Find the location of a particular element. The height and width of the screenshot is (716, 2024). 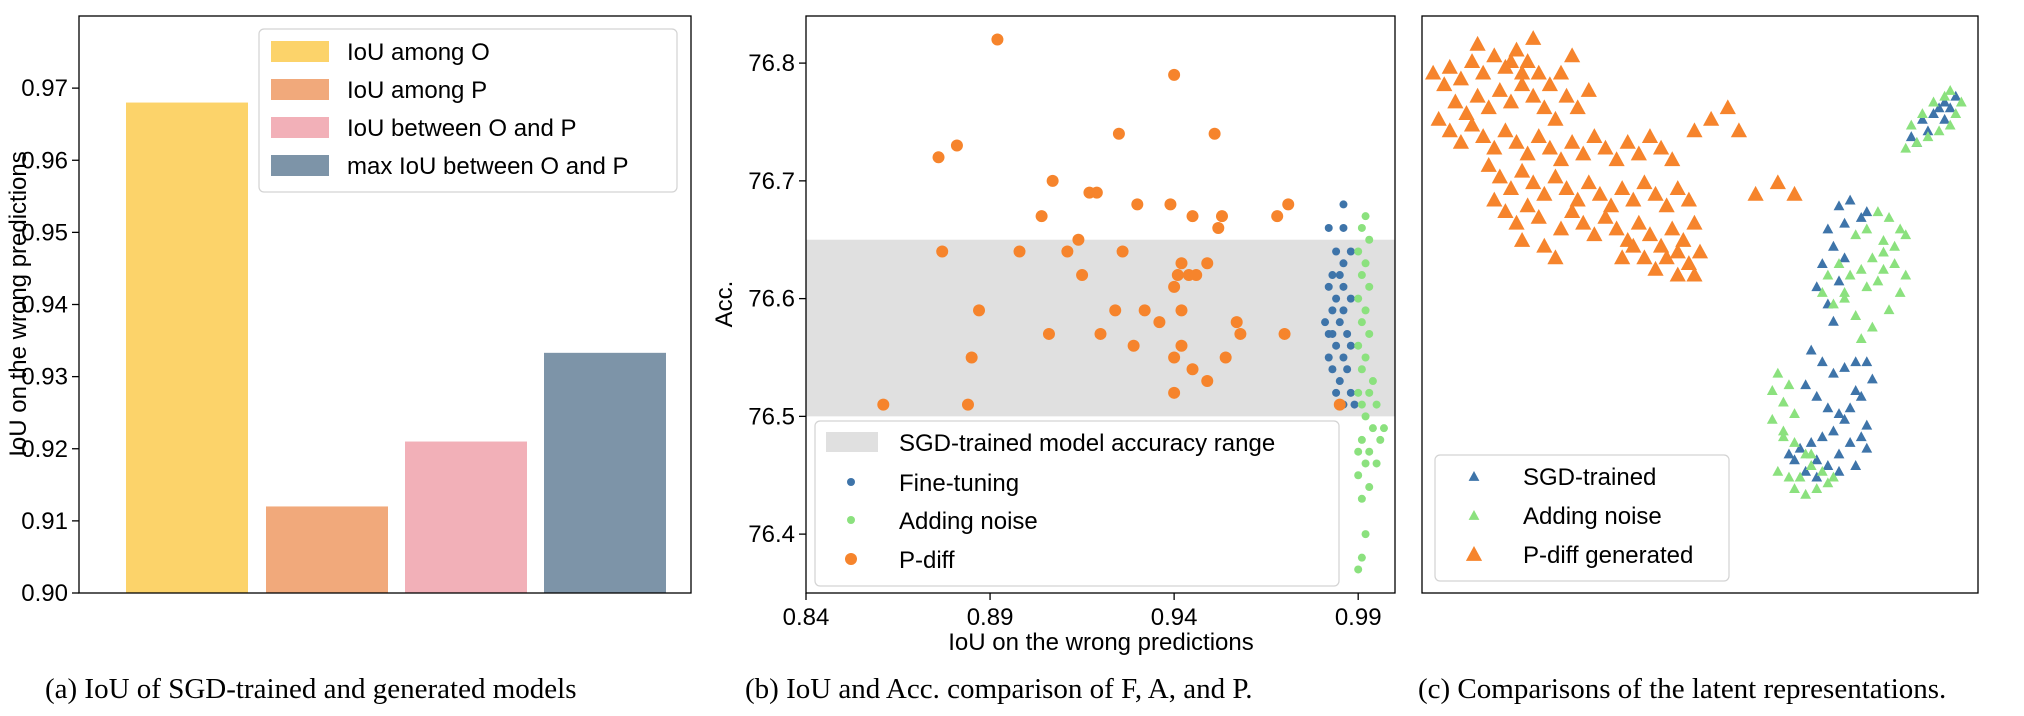

ytick-label-a-4: 0.94 is located at coordinates (44, 305).